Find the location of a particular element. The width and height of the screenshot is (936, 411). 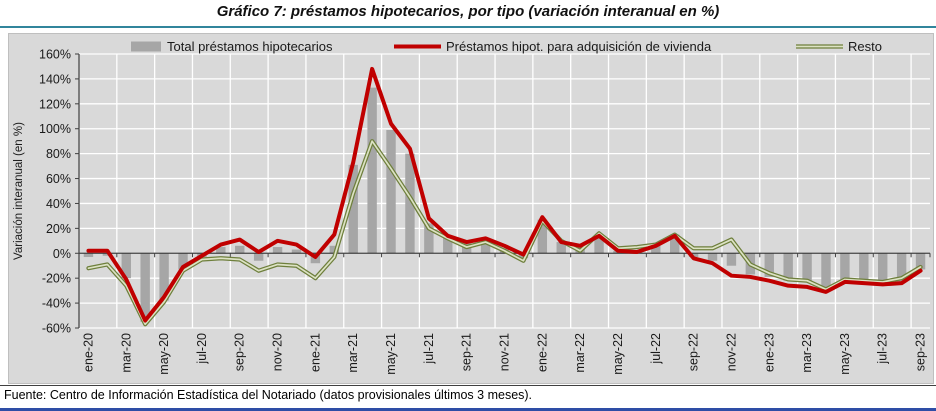

x-tick-label: jul-22 is located at coordinates (656, 349).